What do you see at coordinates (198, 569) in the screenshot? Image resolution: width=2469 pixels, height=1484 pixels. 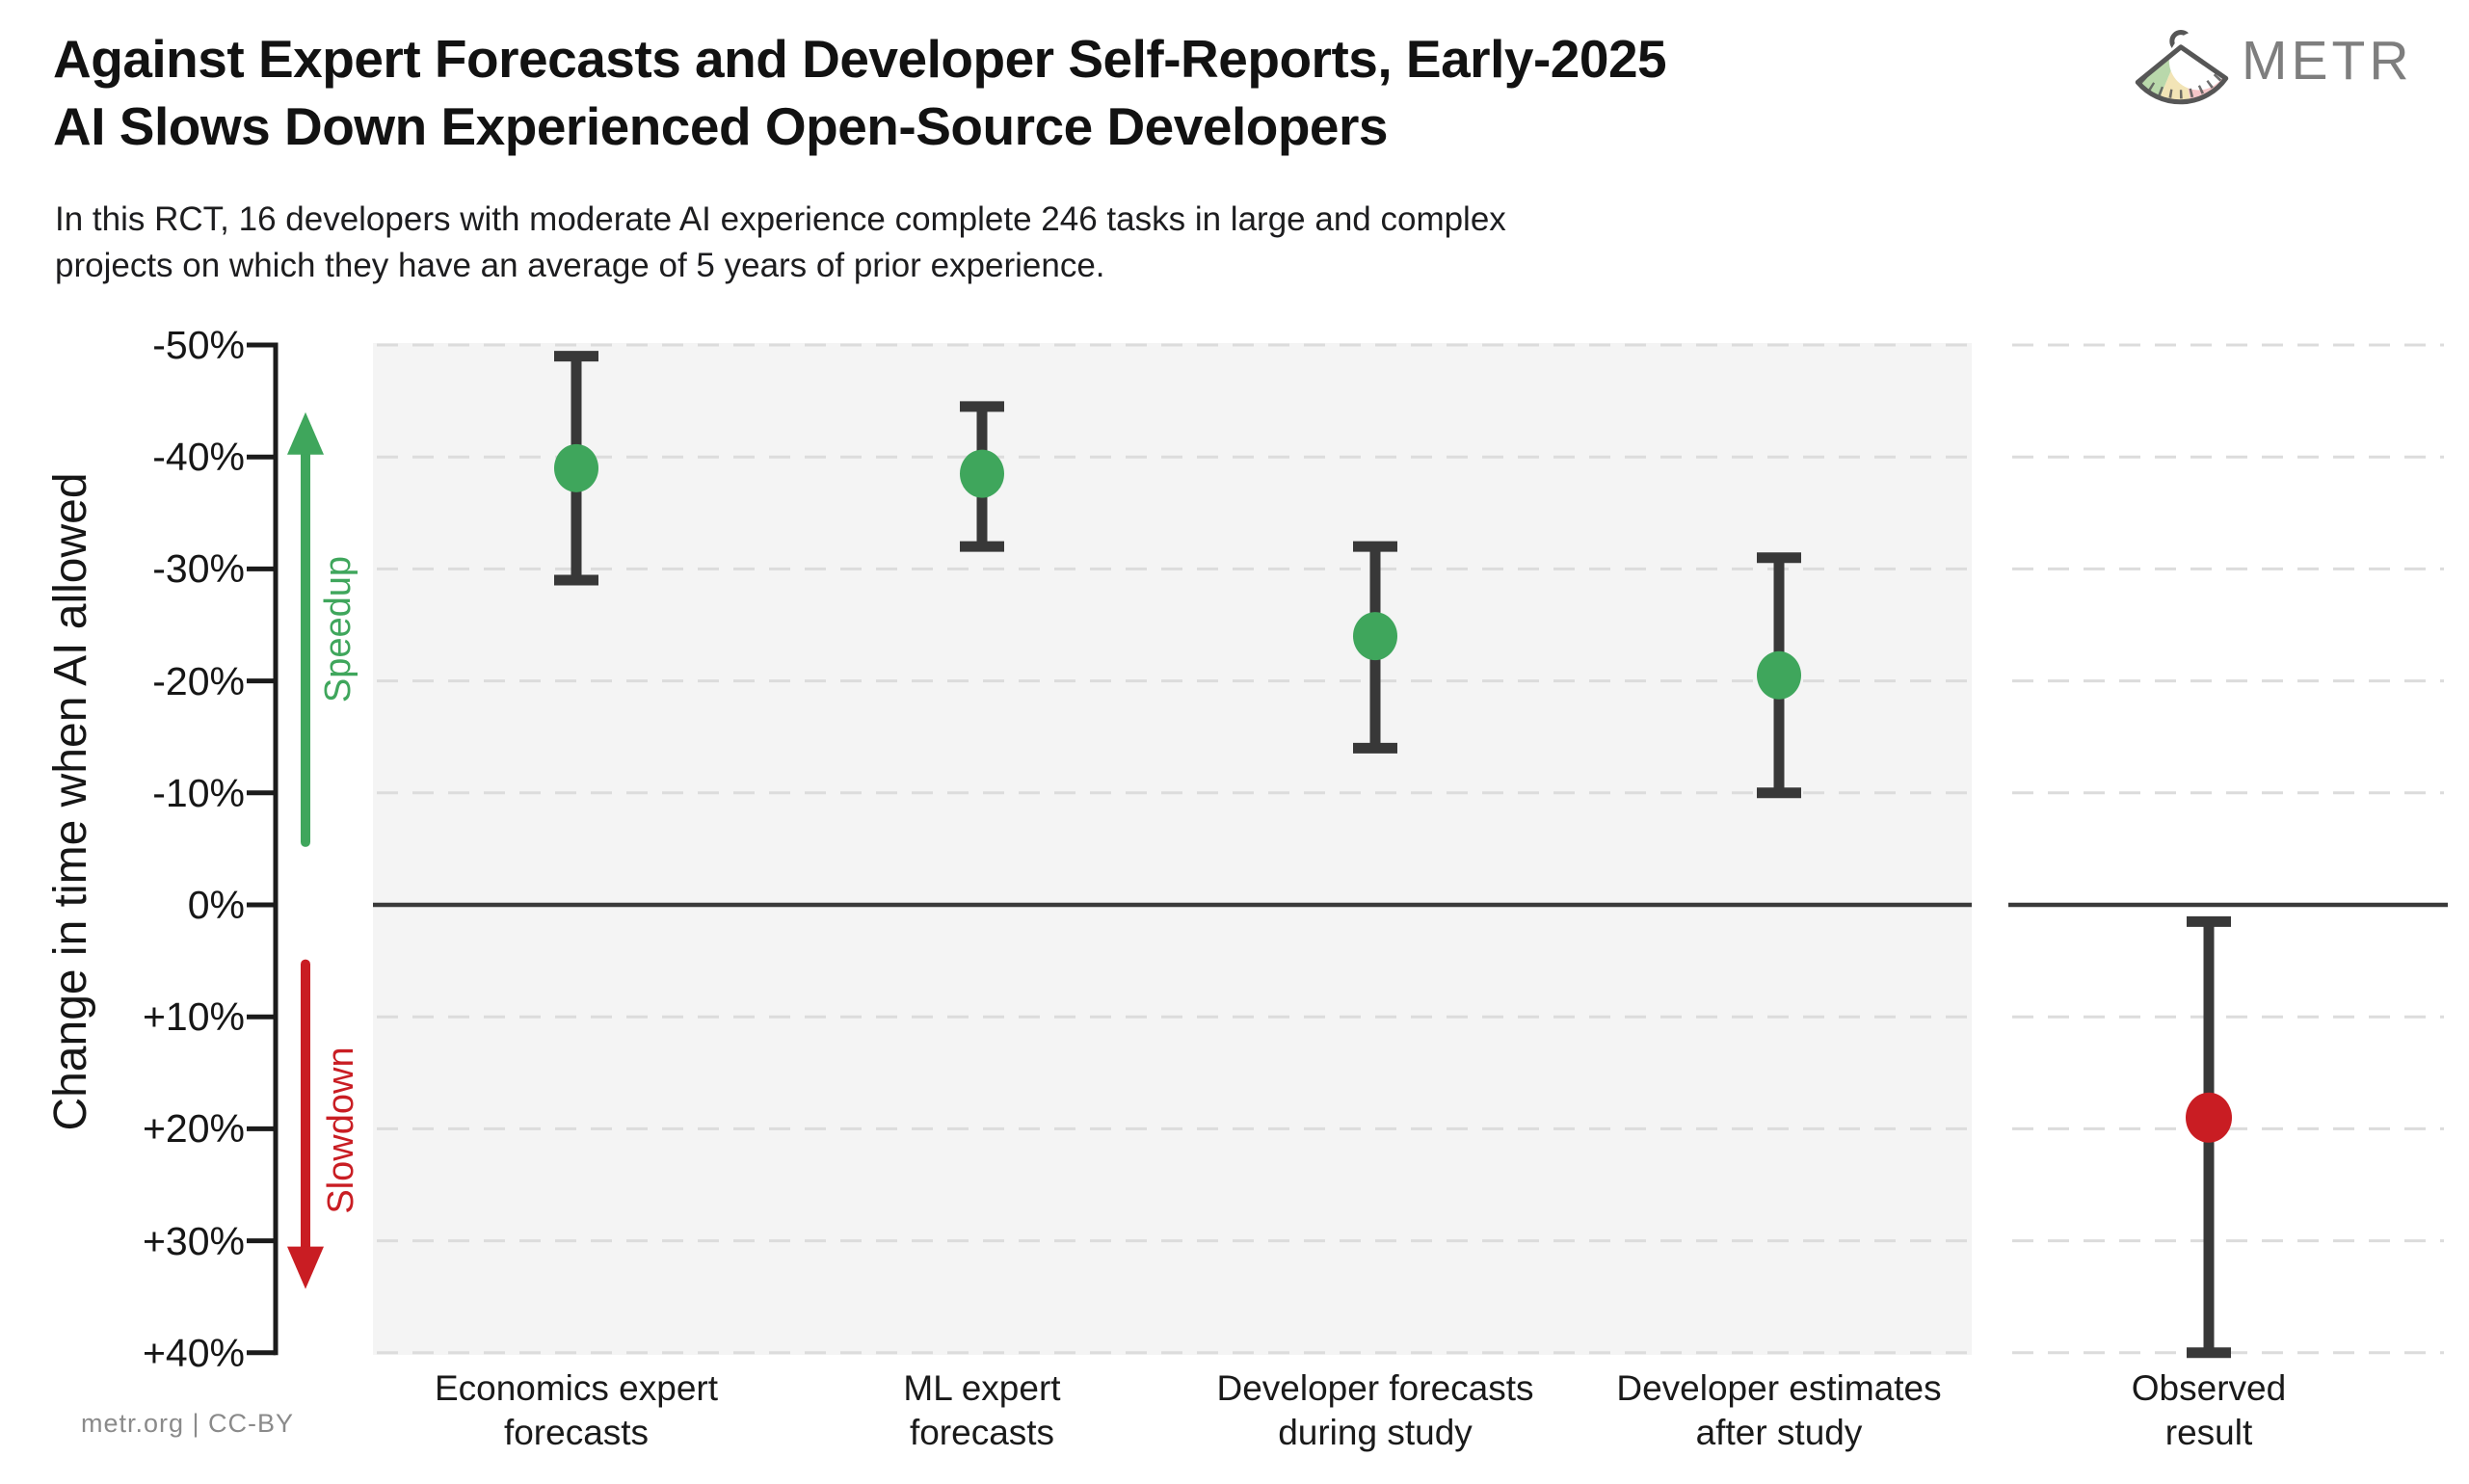 I see `y-tick-label: -30%` at bounding box center [198, 569].